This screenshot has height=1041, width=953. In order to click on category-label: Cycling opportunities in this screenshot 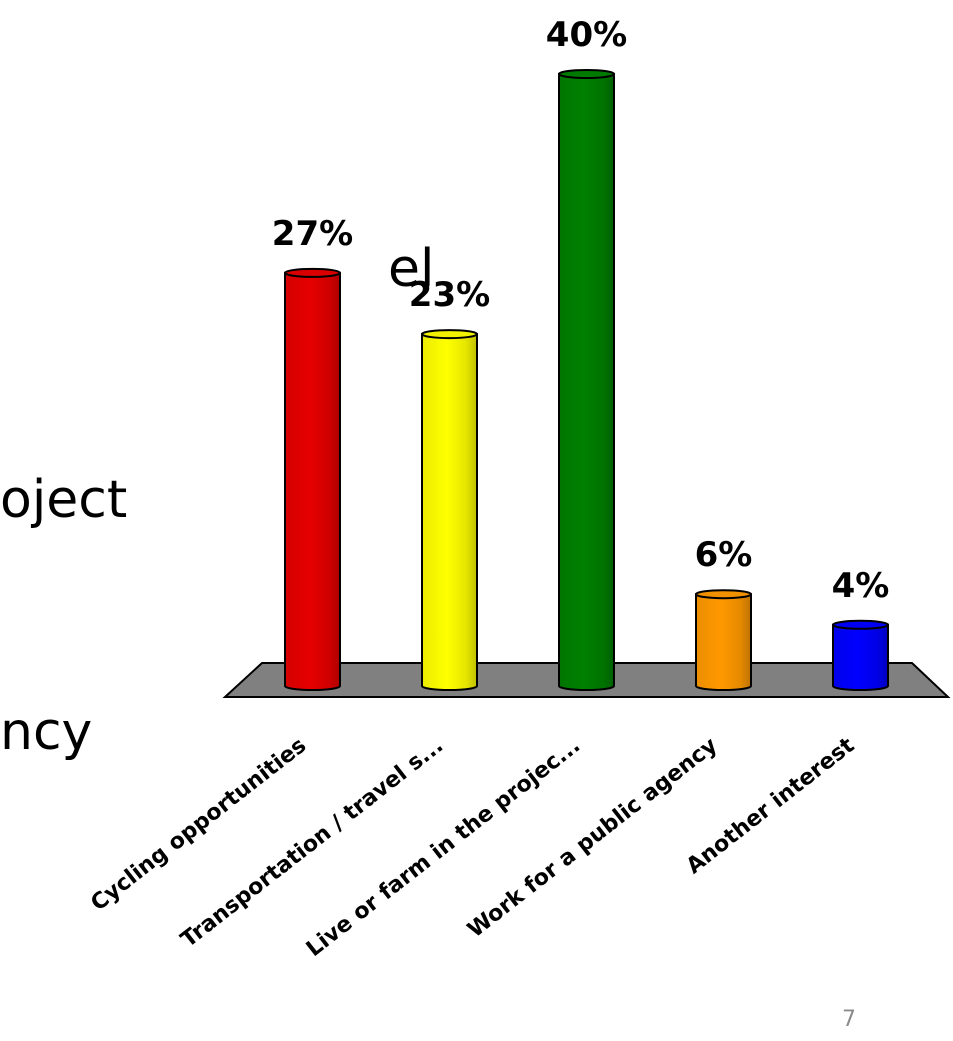, I will do `click(198, 824)`.